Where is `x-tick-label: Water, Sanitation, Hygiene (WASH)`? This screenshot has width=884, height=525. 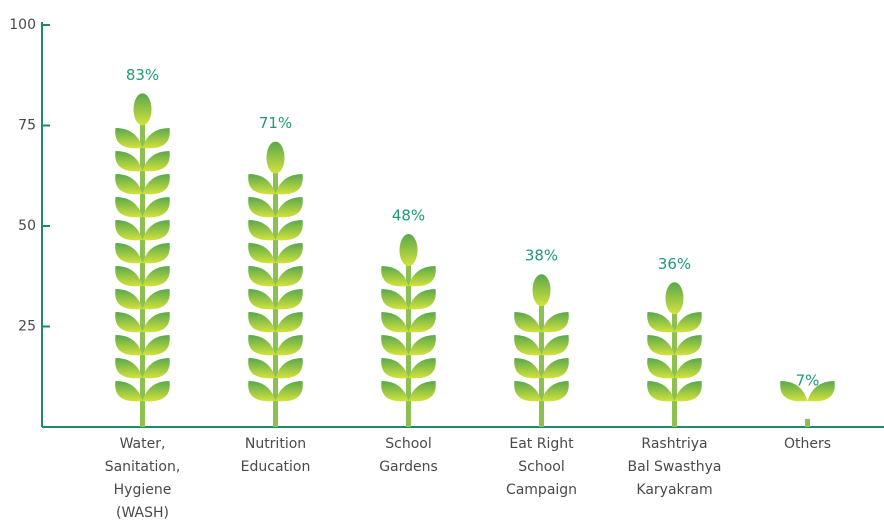 x-tick-label: Water, Sanitation, Hygiene (WASH) is located at coordinates (142, 478).